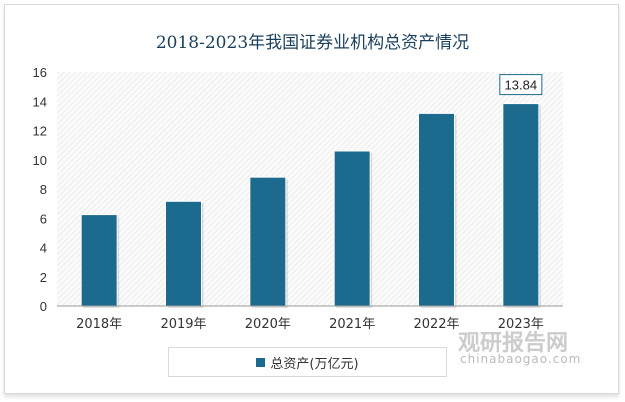 This screenshot has width=625, height=402. I want to click on y-tick-label: 12, so click(40, 131).